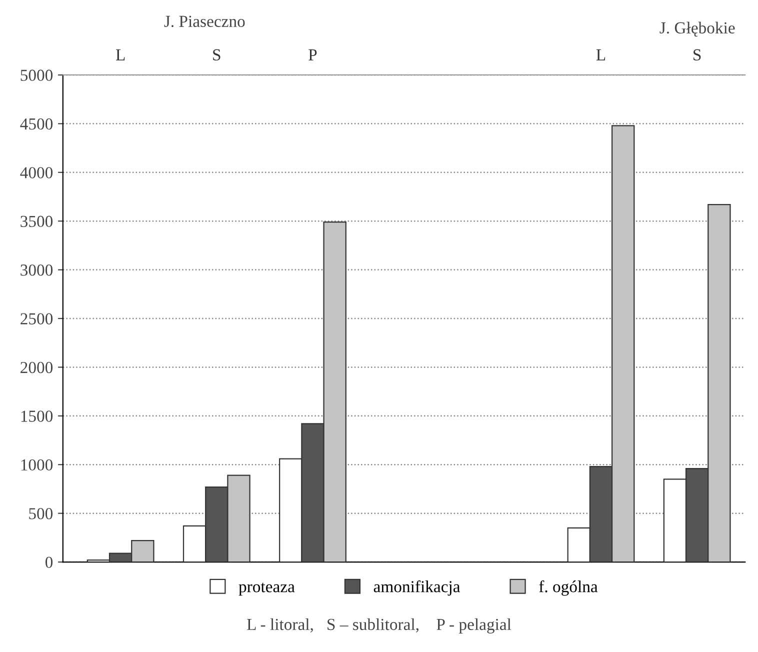  What do you see at coordinates (37, 416) in the screenshot?
I see `y-tick-label: 1500` at bounding box center [37, 416].